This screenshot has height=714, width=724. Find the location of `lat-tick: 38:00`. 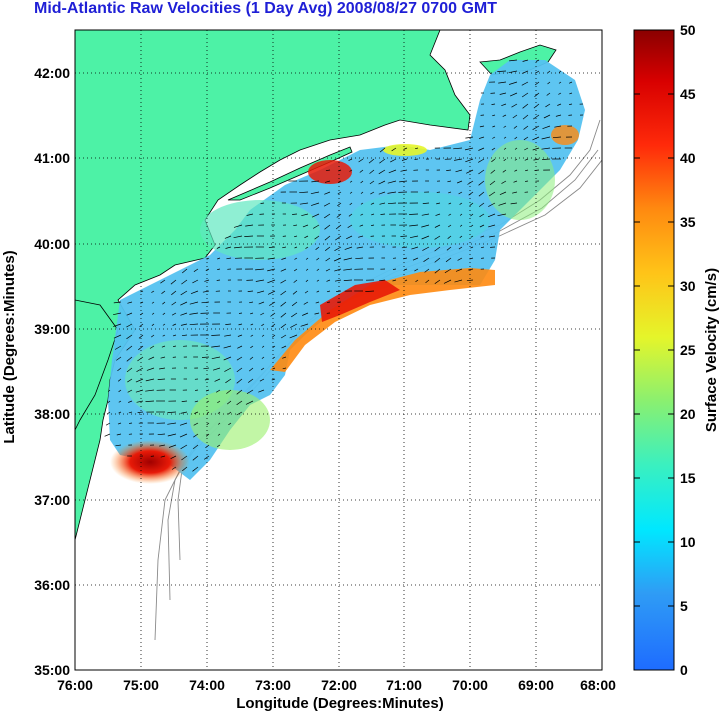

lat-tick: 38:00 is located at coordinates (52, 414).